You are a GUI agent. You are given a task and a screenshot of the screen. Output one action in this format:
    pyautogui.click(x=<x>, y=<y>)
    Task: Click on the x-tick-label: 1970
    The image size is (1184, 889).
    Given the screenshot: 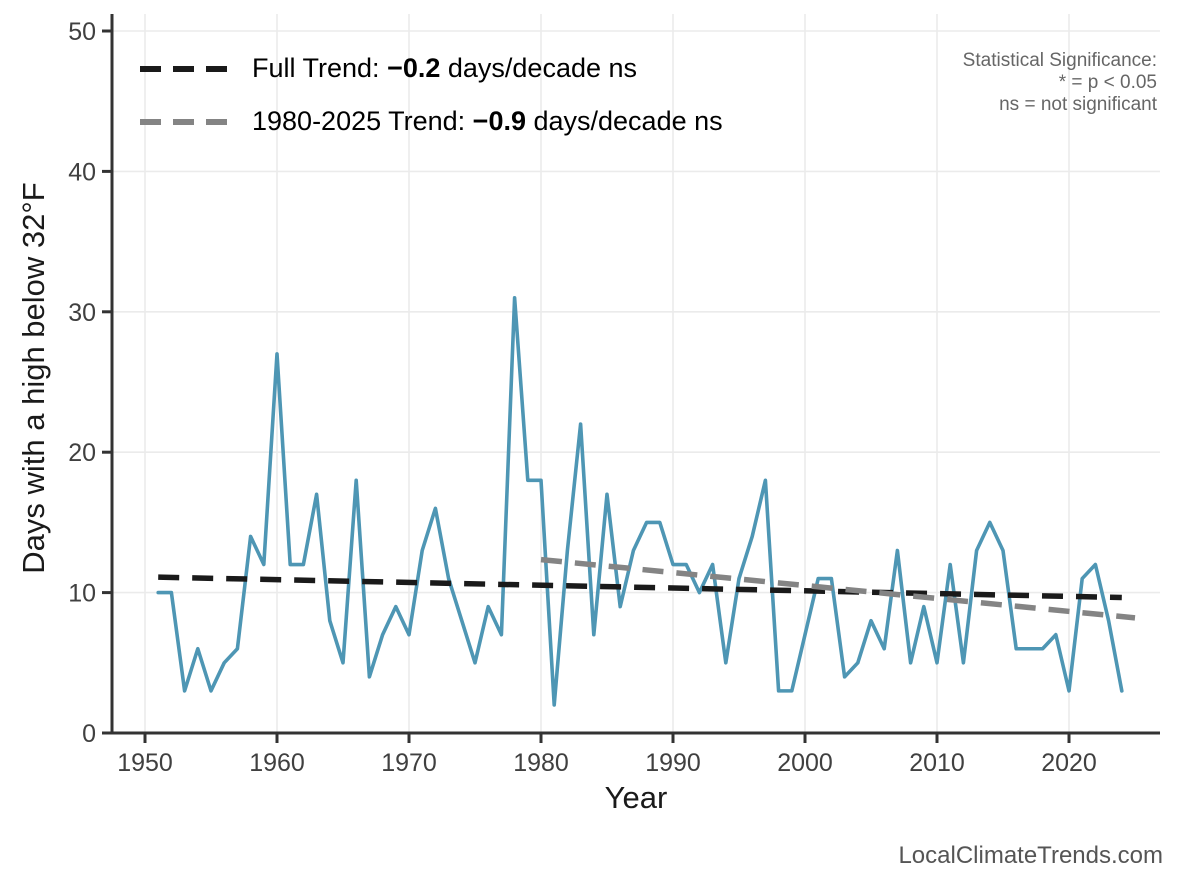 What is the action you would take?
    pyautogui.click(x=409, y=763)
    